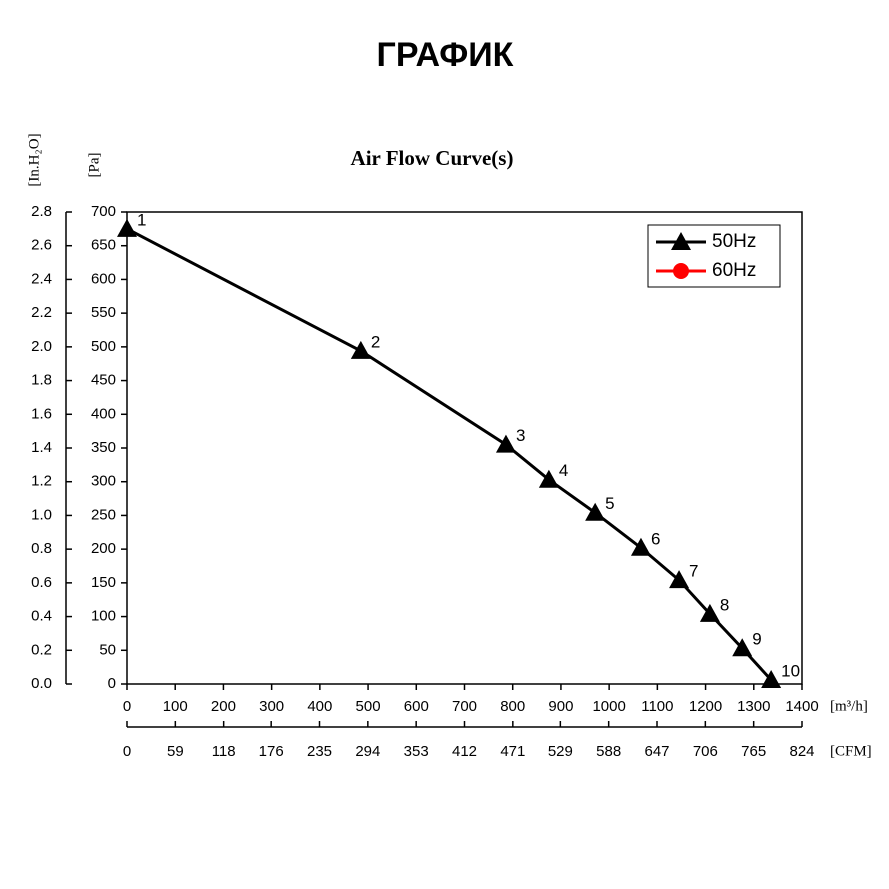  What do you see at coordinates (41, 245) in the screenshot?
I see `y2-tick-label: 2.6` at bounding box center [41, 245].